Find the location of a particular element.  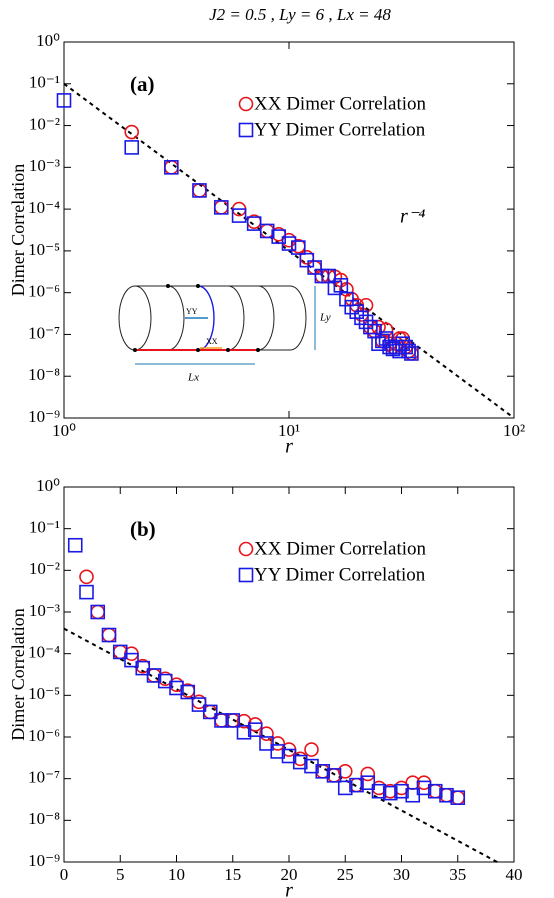

y-tick-label: 10⁻¹ is located at coordinates (44, 527).